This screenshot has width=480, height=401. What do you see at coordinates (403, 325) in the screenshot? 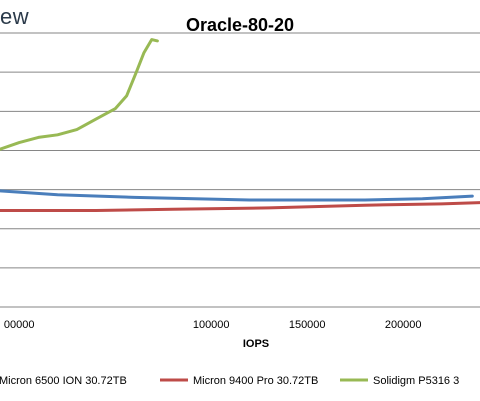
I see `x-tick-label-3: 200000` at bounding box center [403, 325].